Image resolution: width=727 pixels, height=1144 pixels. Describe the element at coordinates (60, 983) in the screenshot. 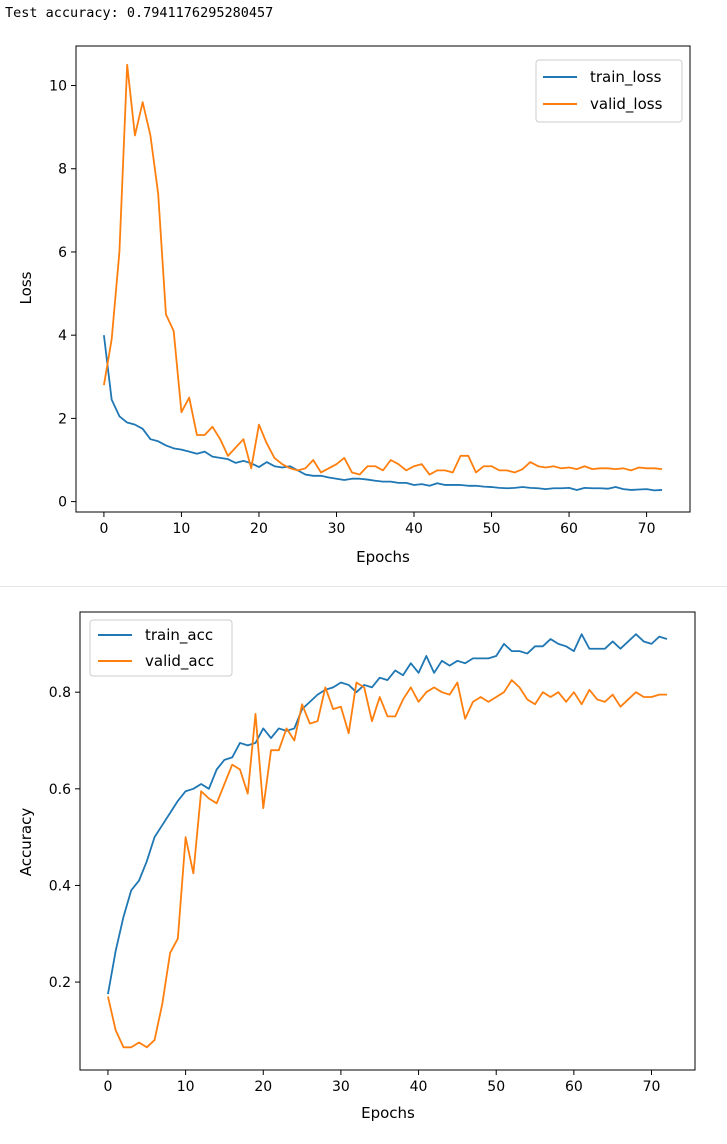

I see `accuracy-ytick-label: 0.2` at that location.